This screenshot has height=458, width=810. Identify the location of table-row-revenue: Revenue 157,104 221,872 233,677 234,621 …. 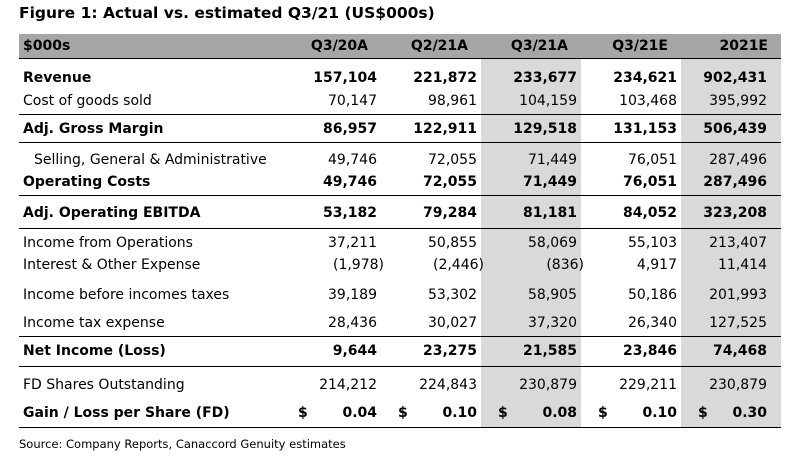
(400, 78).